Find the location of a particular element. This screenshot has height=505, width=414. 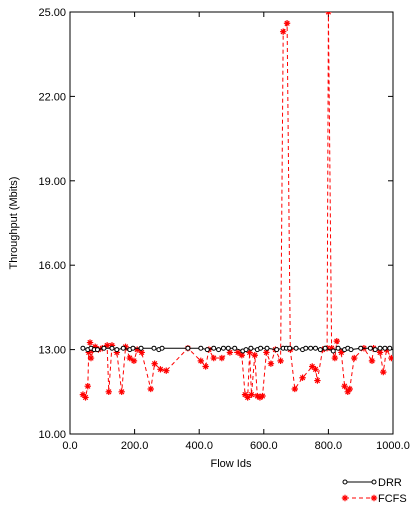

x-tick-label: 200.0 is located at coordinates (135, 446).